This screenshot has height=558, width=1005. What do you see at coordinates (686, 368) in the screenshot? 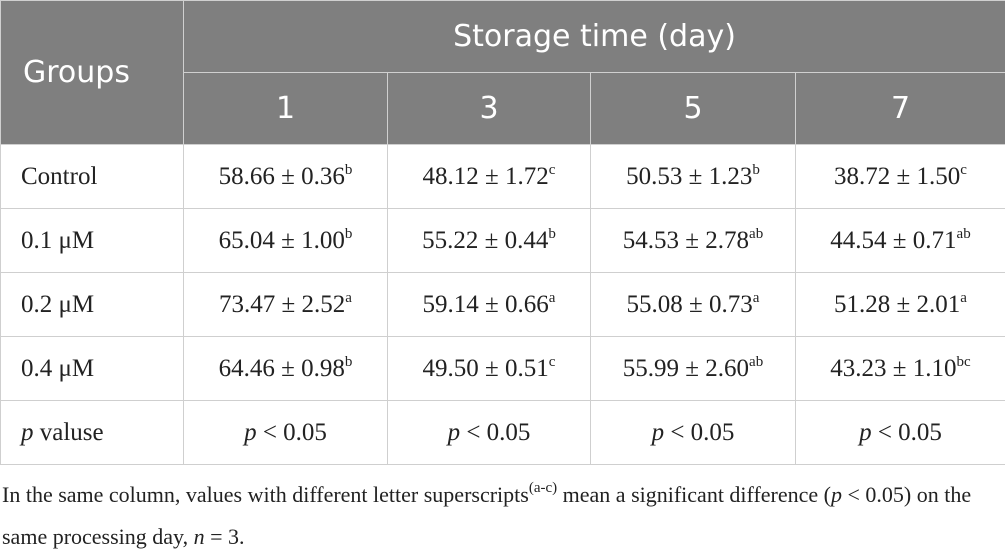
I see `cell-value: 55.99 ± 2.60` at bounding box center [686, 368].